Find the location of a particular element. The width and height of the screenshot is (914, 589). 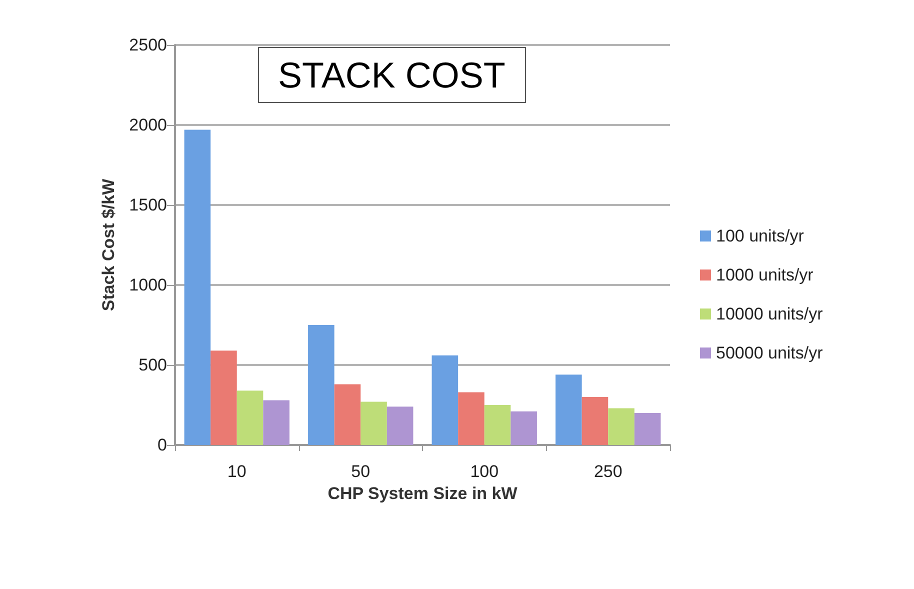

x-tick-label: 100 is located at coordinates (484, 471).